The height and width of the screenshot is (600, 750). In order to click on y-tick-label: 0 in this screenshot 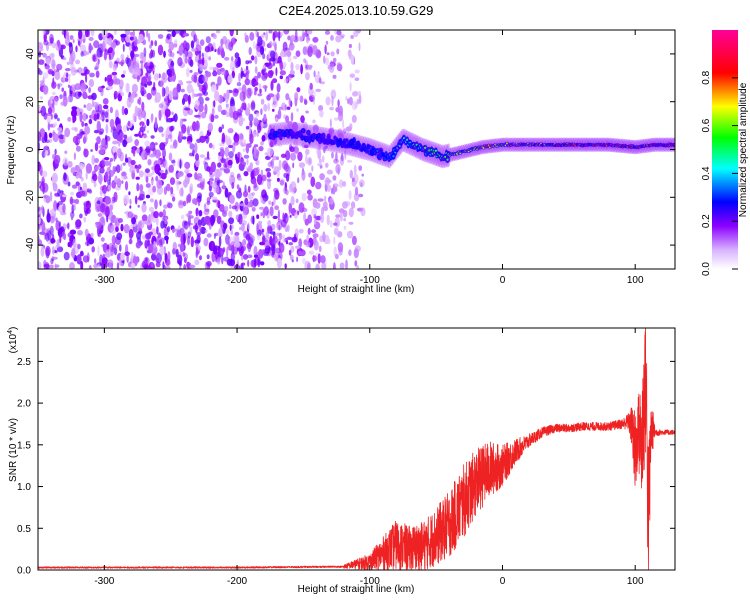, I will do `click(30, 149)`.